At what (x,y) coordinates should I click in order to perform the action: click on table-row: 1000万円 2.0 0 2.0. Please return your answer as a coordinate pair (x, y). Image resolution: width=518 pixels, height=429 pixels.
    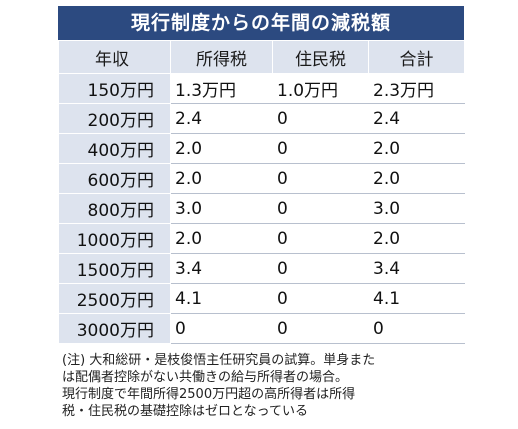
    Looking at the image, I should click on (261, 238).